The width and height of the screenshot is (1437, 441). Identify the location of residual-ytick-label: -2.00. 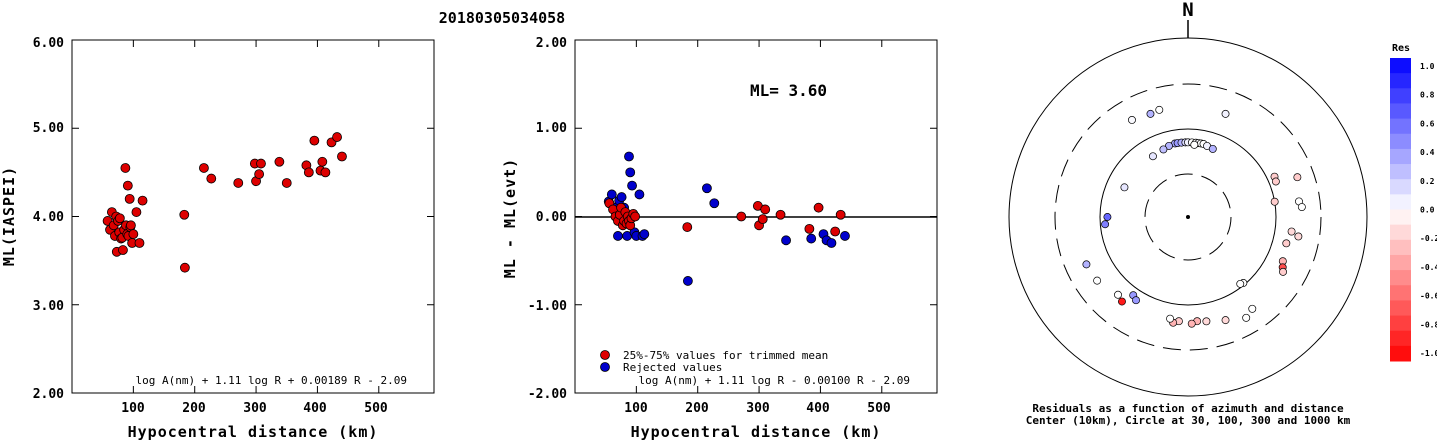
(547, 394).